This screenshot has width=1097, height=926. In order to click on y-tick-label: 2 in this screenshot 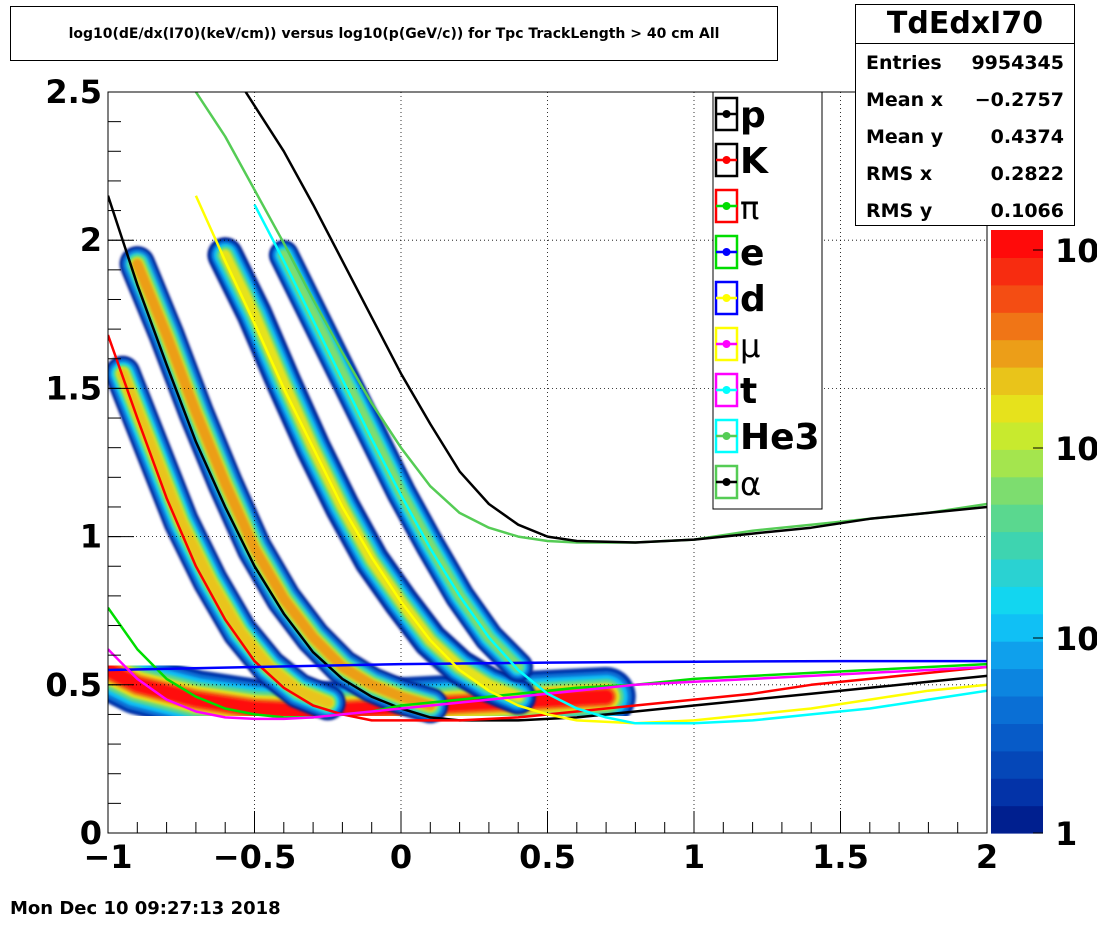, I will do `click(91, 240)`.